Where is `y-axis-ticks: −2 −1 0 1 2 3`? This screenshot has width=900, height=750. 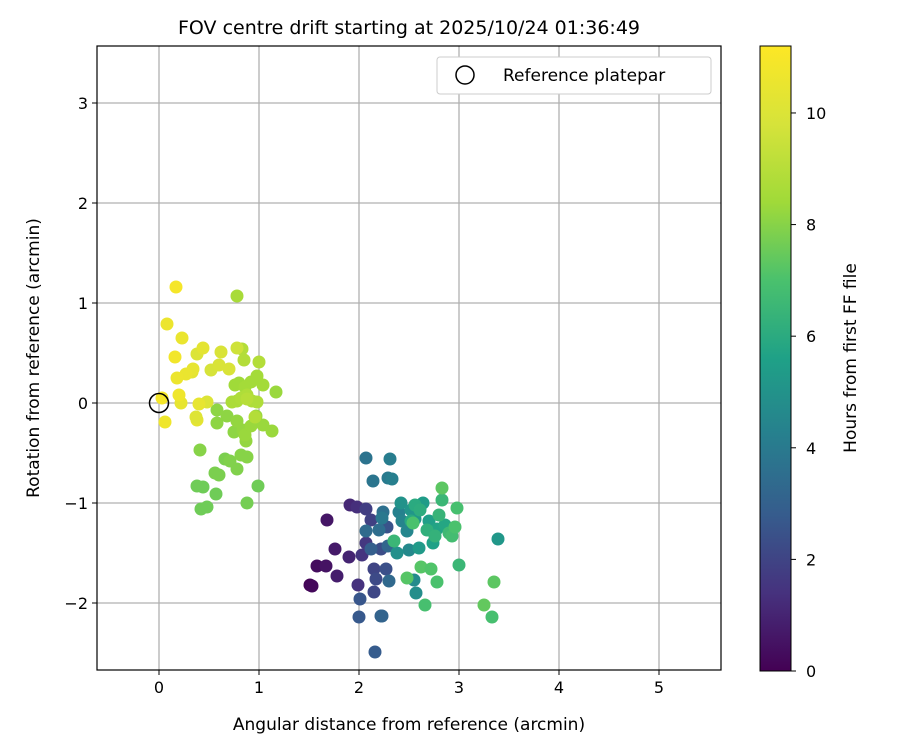
y-axis-ticks: −2 −1 0 1 2 3 is located at coordinates (80, 353).